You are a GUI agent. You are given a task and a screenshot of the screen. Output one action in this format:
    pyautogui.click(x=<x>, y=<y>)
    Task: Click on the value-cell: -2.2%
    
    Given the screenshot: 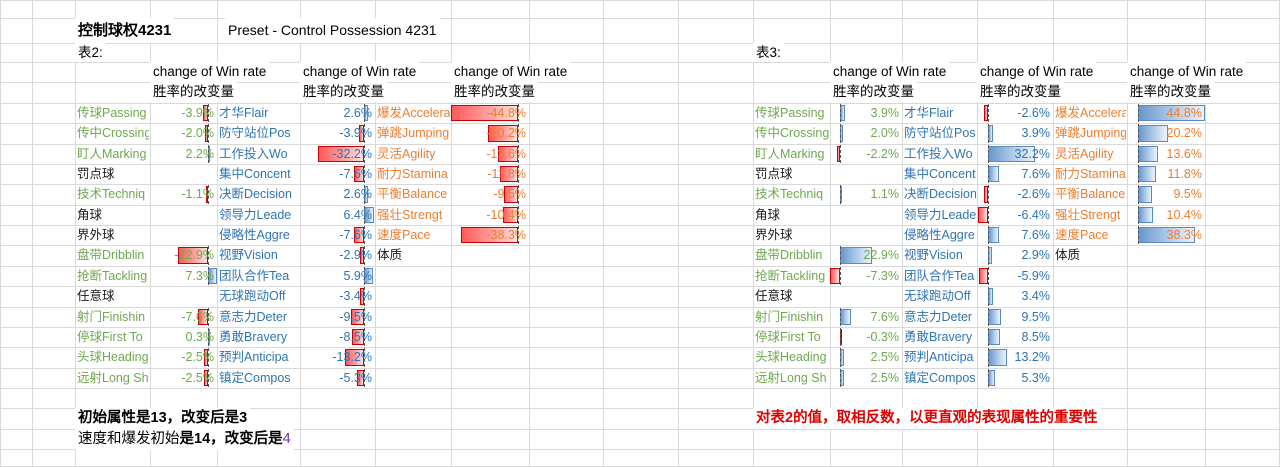 What is the action you would take?
    pyautogui.click(x=866, y=154)
    